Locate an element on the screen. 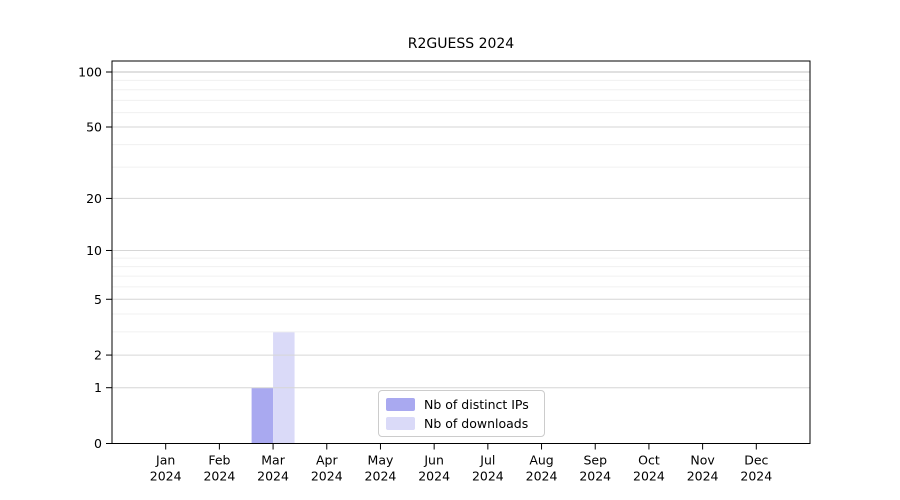  y-tick-label-5: 5 is located at coordinates (98, 299).